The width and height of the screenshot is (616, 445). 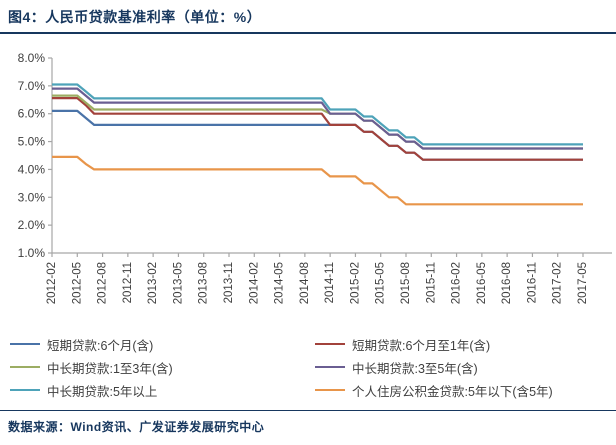 What do you see at coordinates (330, 282) in the screenshot?
I see `x-axis-tick-label: 2014-11` at bounding box center [330, 282].